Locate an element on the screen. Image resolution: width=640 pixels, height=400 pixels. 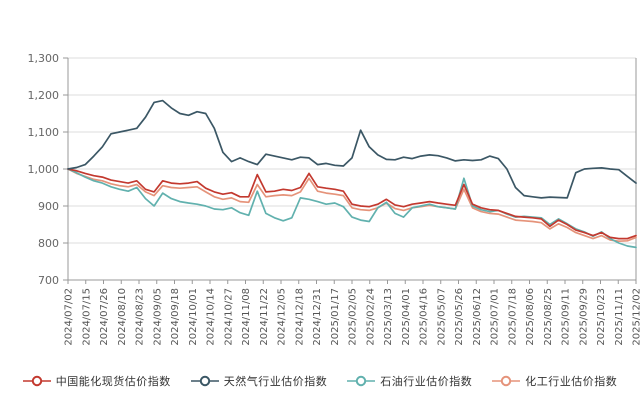
x-axis-tick-label: 2024/07/02 is located at coordinates (69, 317).